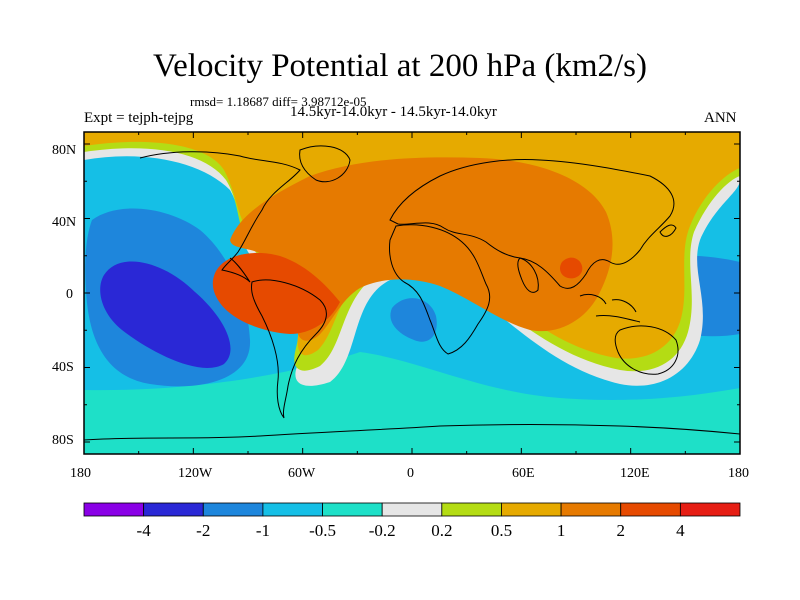 The image size is (800, 600). I want to click on contour-asia-hotspot, so click(571, 268).